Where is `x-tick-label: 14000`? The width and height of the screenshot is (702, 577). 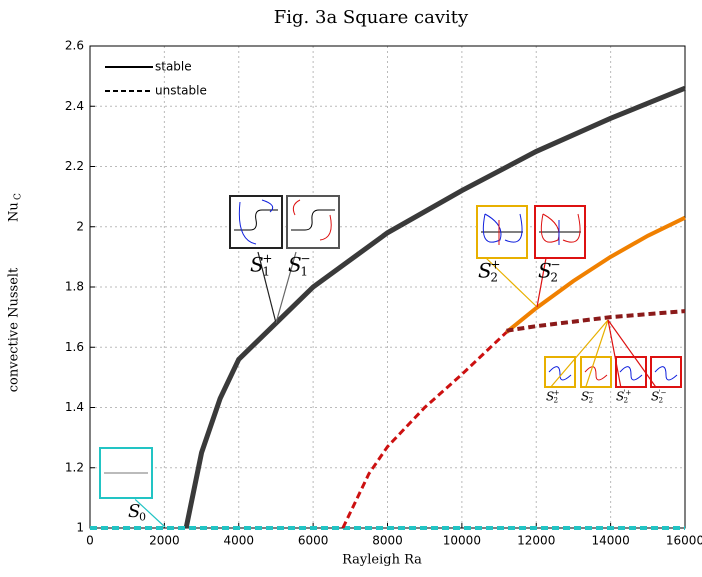 x-tick-label: 14000 is located at coordinates (611, 541).